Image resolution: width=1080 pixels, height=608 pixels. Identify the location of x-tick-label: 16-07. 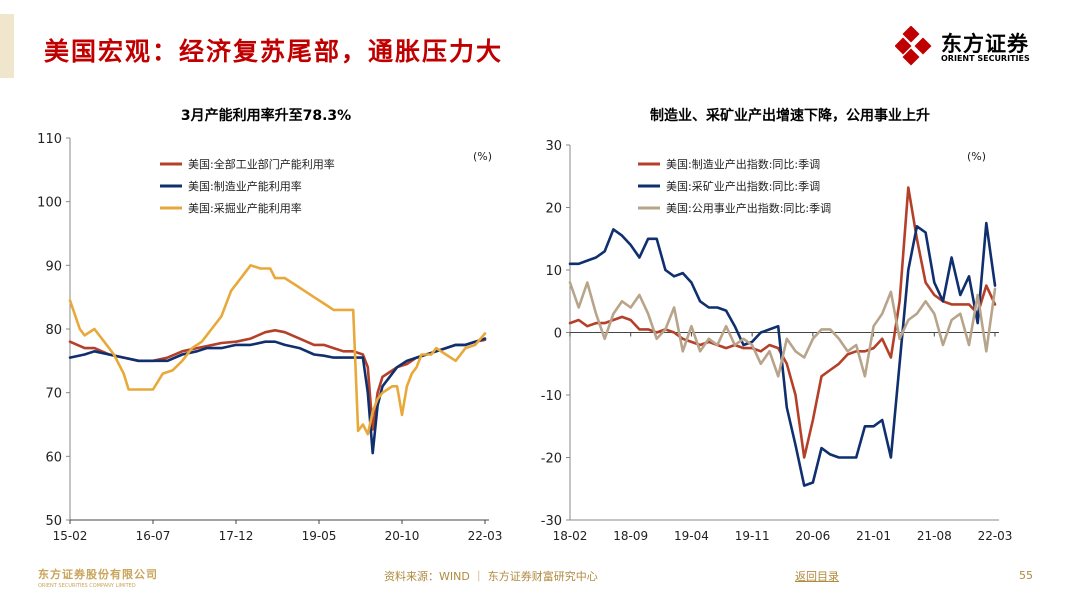
(153, 536).